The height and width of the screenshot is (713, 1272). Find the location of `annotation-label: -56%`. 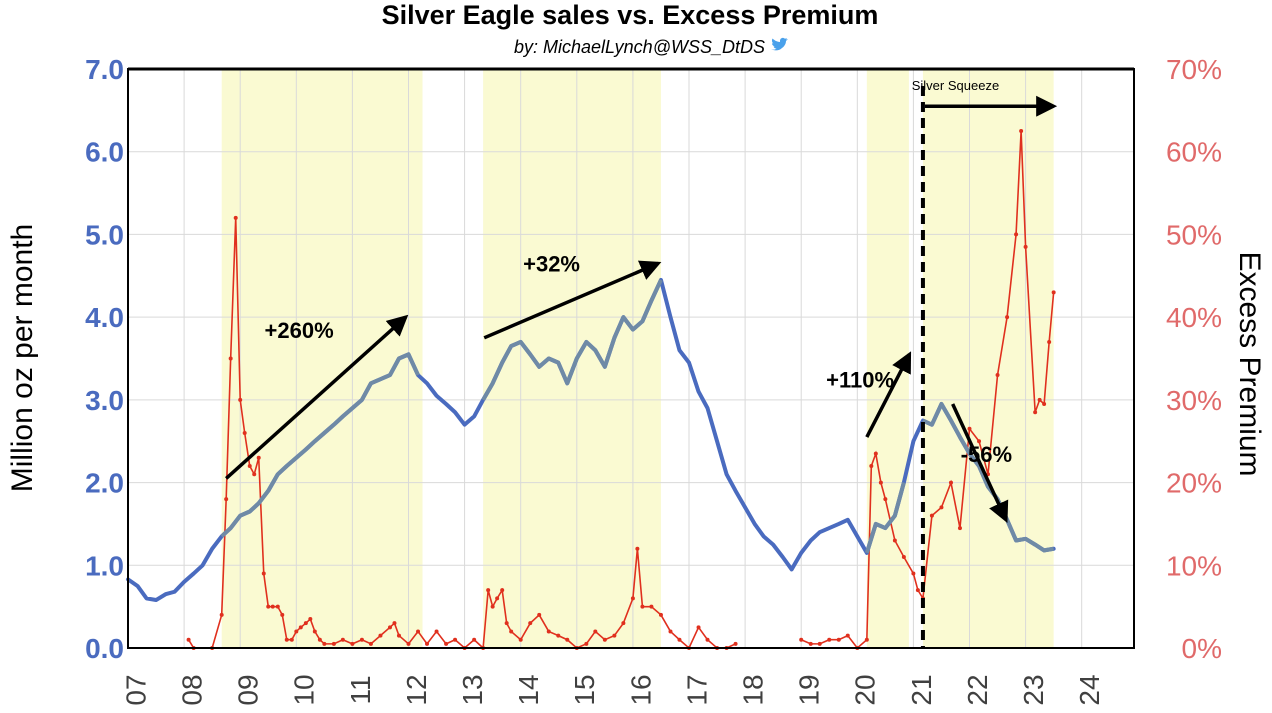

annotation-label: -56% is located at coordinates (986, 454).